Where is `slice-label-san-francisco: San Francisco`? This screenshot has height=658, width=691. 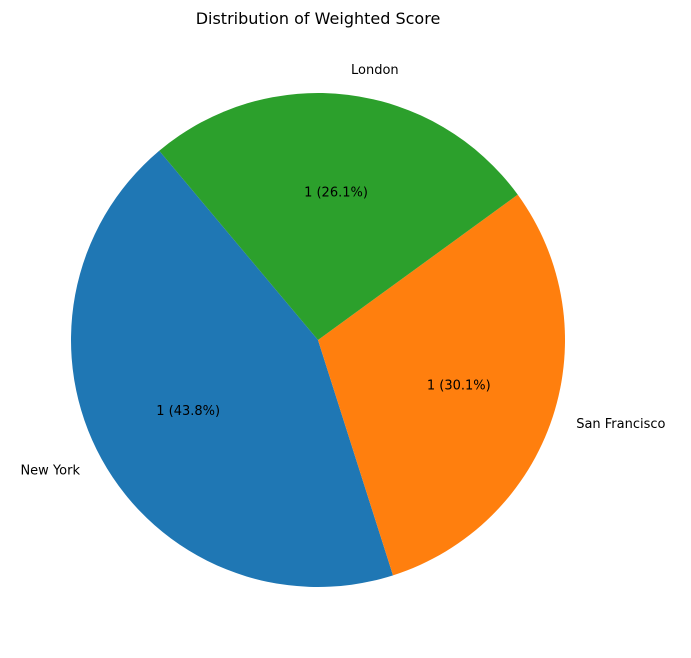
slice-label-san-francisco: San Francisco is located at coordinates (620, 424).